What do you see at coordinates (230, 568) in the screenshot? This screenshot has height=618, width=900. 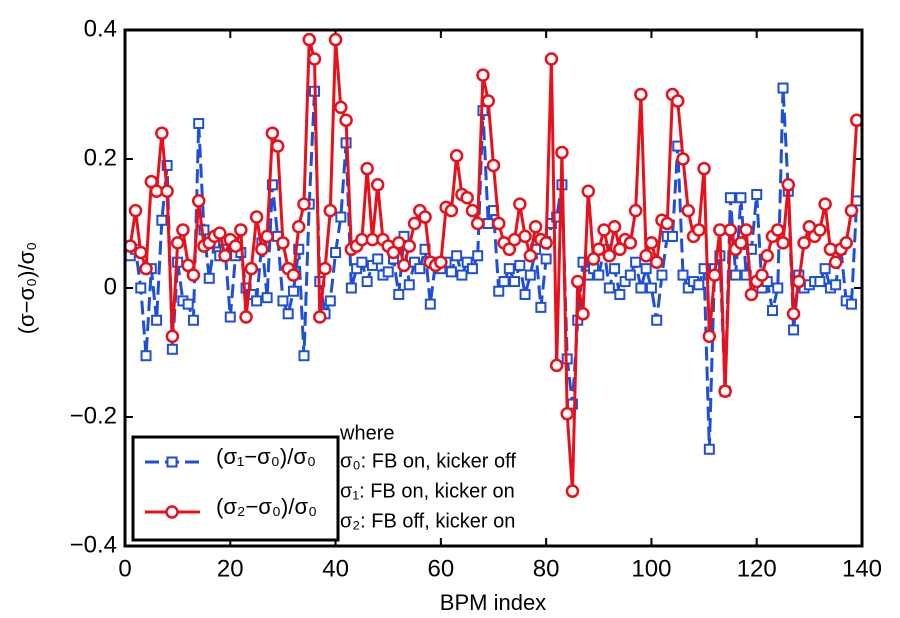 I see `x-tick-label: 20` at bounding box center [230, 568].